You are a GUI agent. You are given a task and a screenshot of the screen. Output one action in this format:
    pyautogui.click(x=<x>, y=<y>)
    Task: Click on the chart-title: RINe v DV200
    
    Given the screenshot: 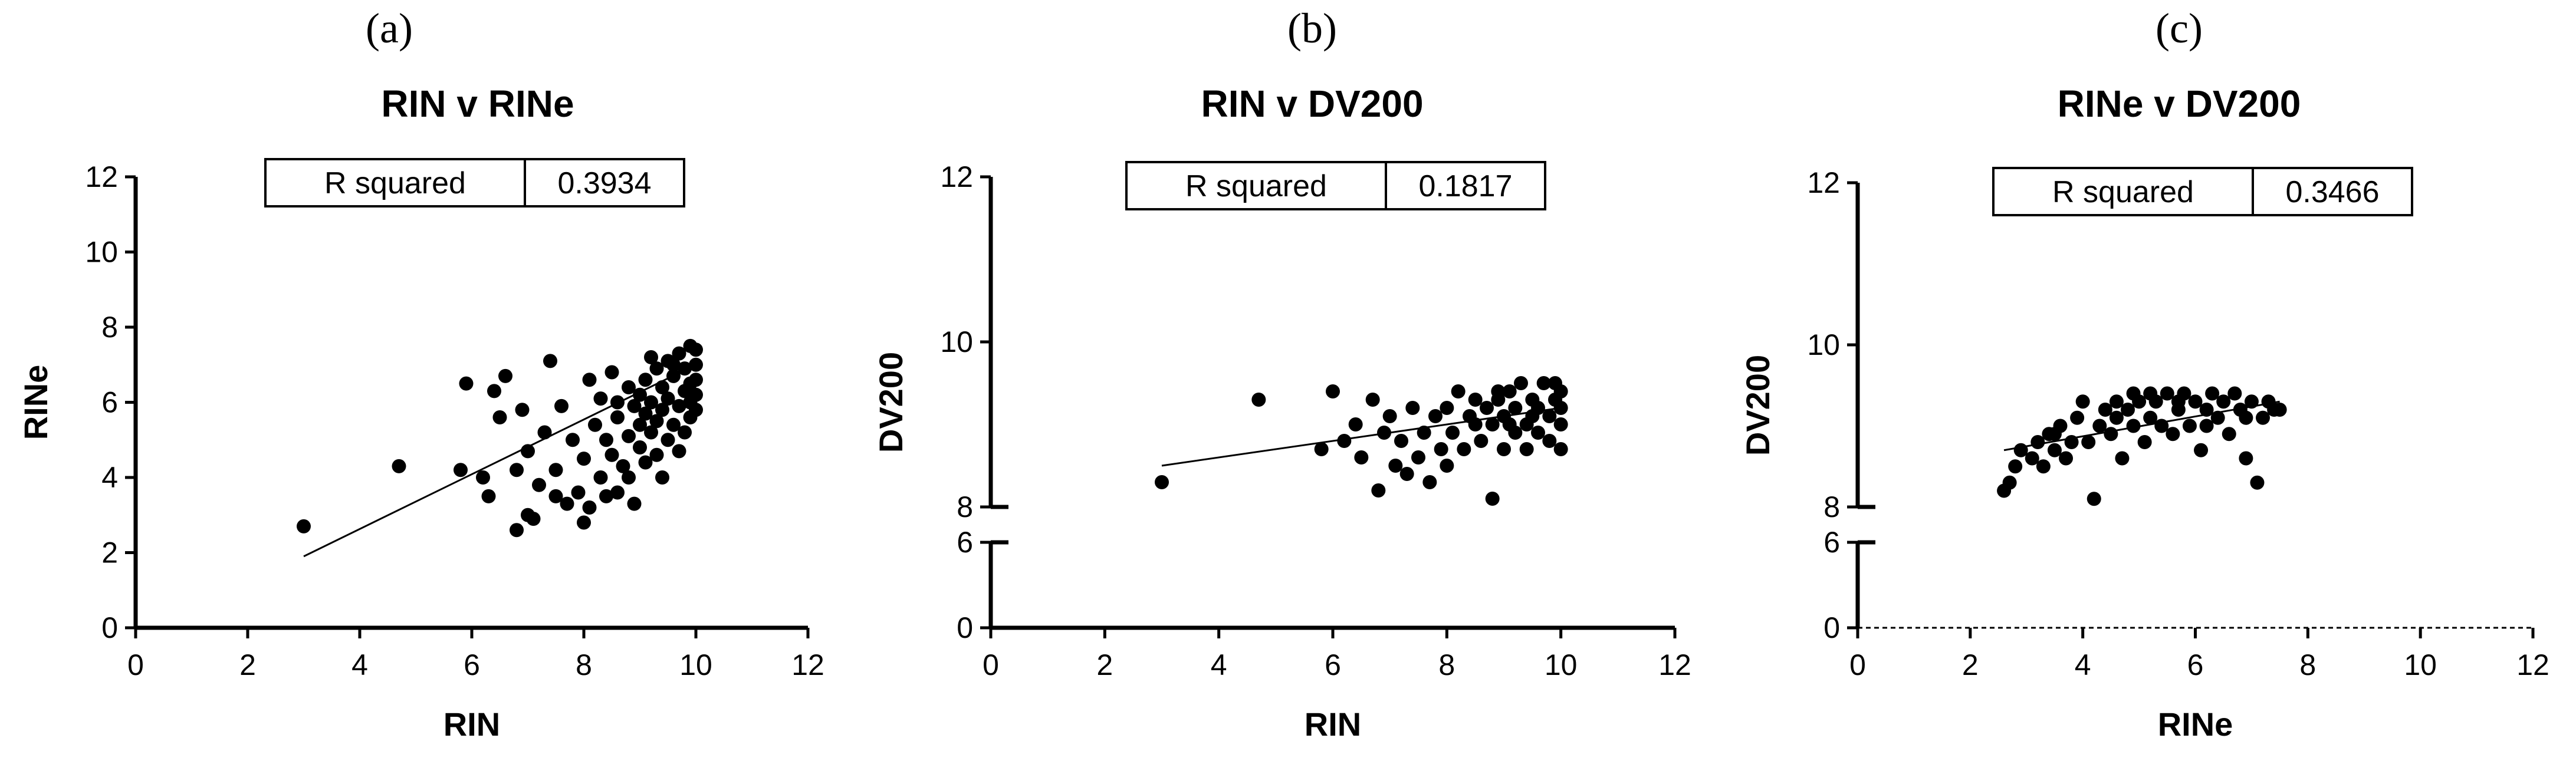 What is the action you would take?
    pyautogui.click(x=2179, y=104)
    